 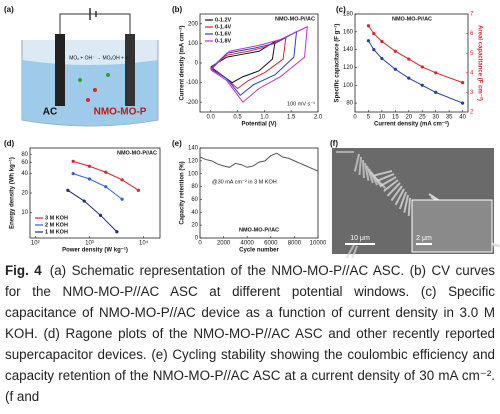 I want to click on y-tick-label: 60, so click(x=24, y=163).